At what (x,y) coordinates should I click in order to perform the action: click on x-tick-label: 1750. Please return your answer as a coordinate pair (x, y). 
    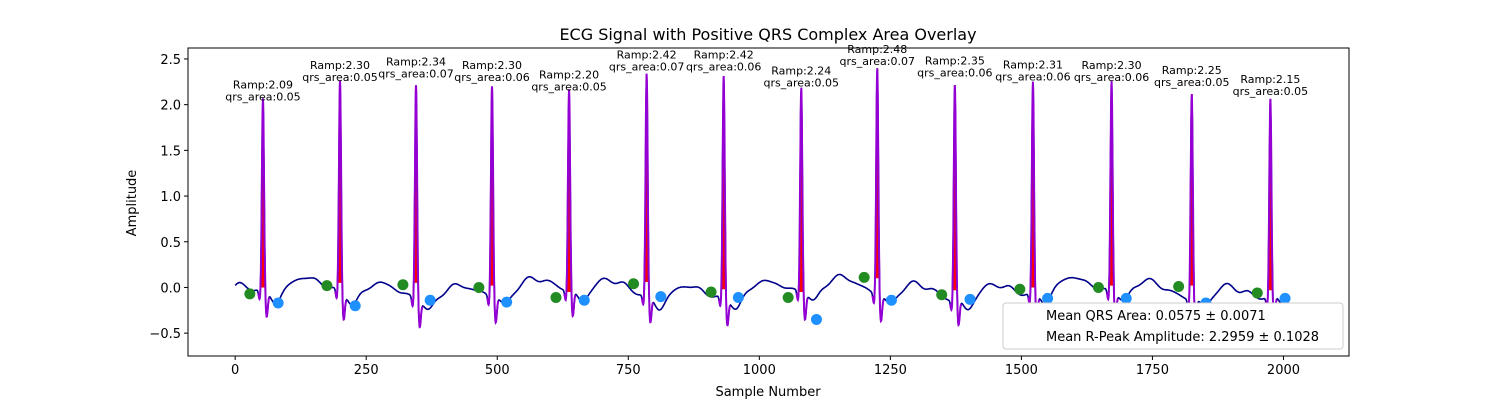
    Looking at the image, I should click on (1152, 370).